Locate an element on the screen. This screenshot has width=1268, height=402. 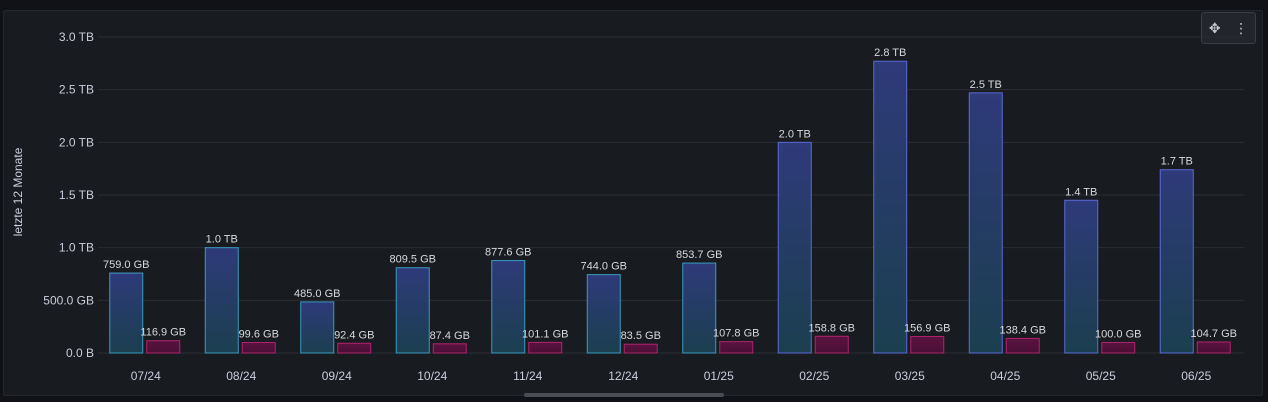
x-tick-label: 03/25 is located at coordinates (910, 376).